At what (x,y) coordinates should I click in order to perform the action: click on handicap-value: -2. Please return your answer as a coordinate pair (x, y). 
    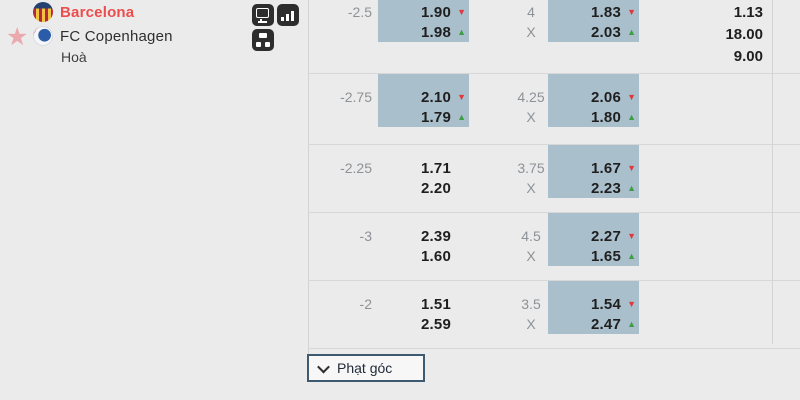
    Looking at the image, I should click on (365, 304).